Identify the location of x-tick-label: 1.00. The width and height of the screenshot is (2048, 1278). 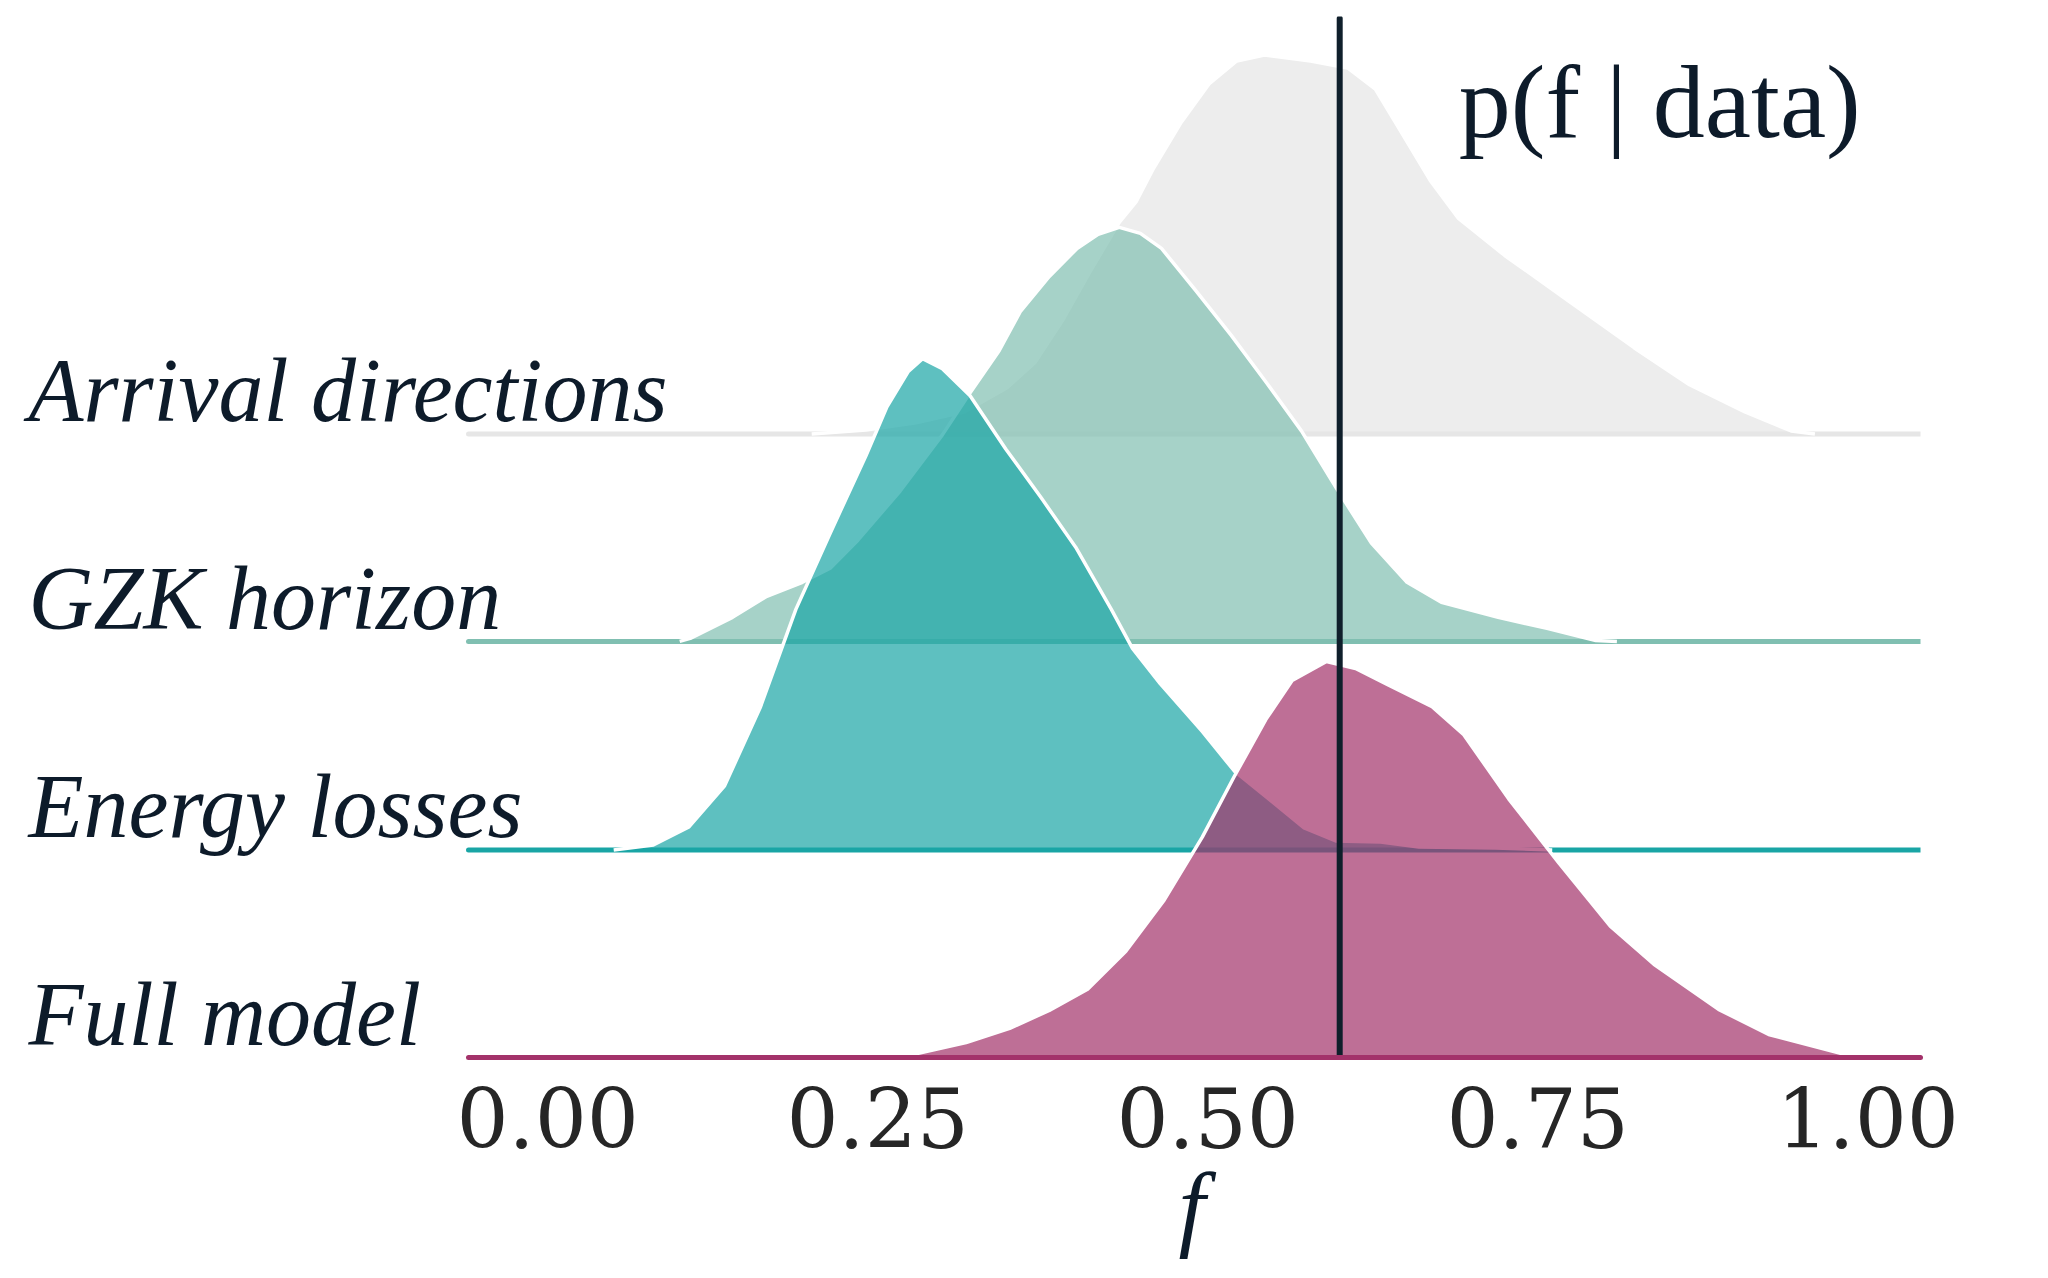
(1867, 1119).